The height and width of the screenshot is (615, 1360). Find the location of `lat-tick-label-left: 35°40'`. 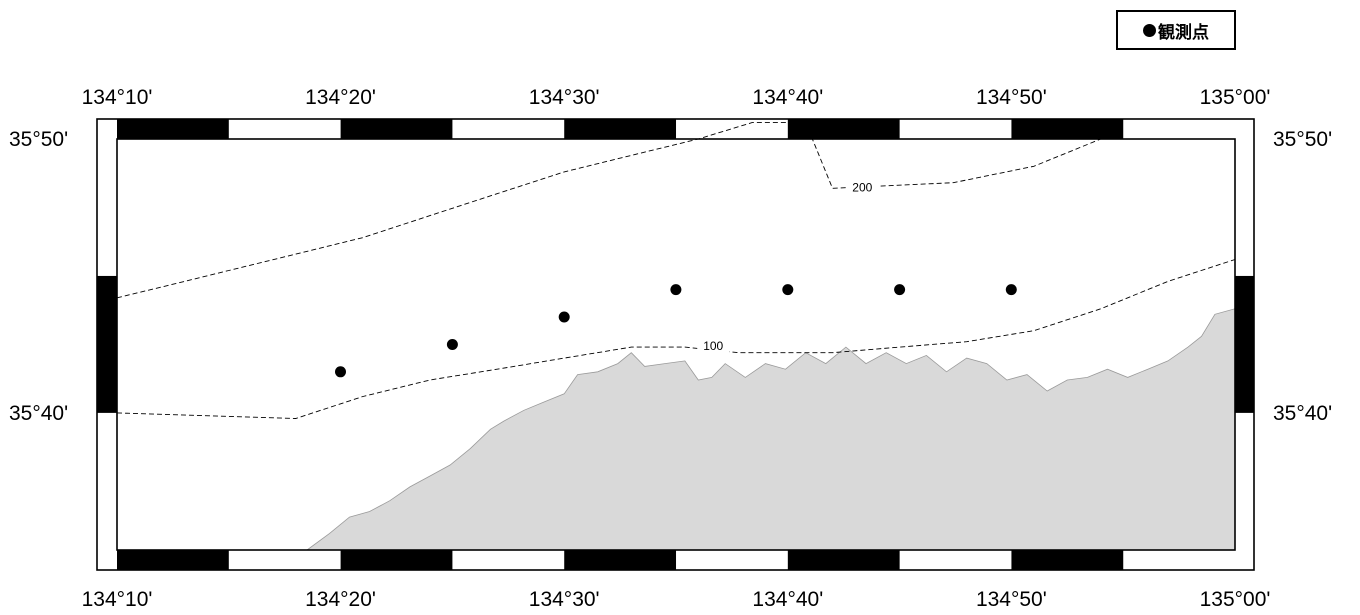

lat-tick-label-left: 35°40' is located at coordinates (38, 413).